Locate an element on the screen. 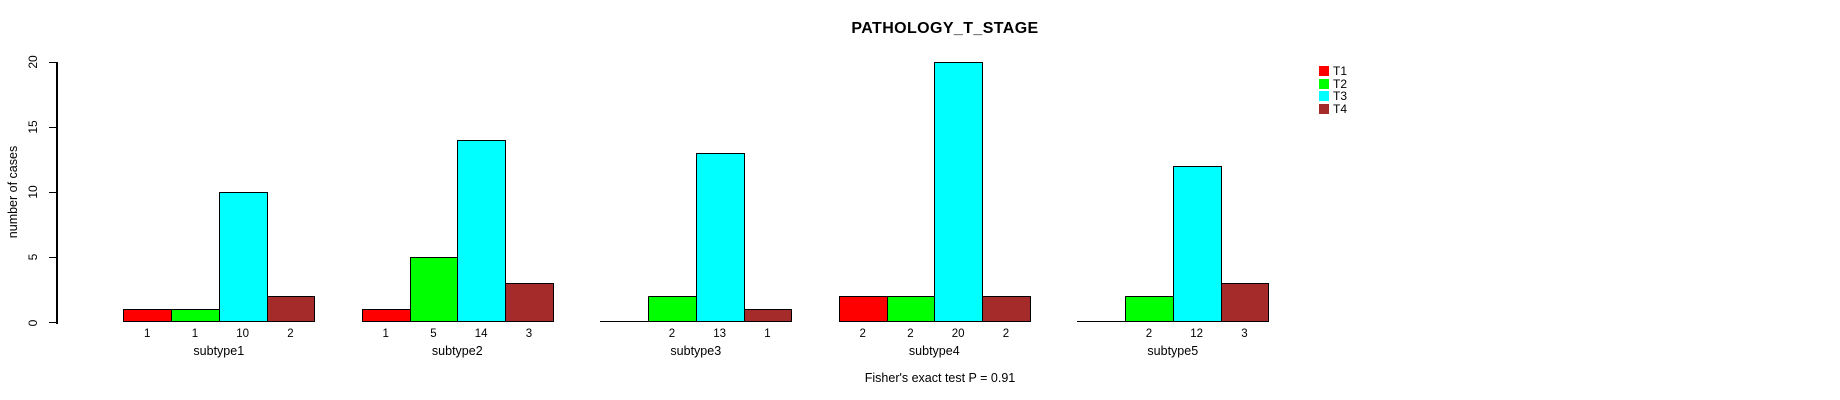 This screenshot has height=400, width=1840. legend-item-T3: T3 is located at coordinates (1333, 96).